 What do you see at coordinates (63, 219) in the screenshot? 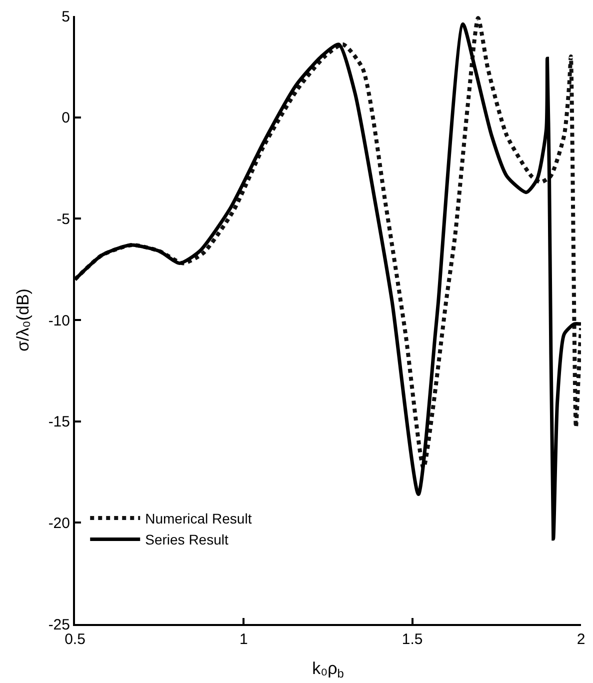
I see `y-tick-label: -5` at bounding box center [63, 219].